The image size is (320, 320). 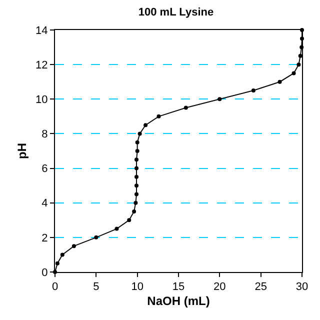 What do you see at coordinates (42, 65) in the screenshot?
I see `y-tick-label: 12` at bounding box center [42, 65].